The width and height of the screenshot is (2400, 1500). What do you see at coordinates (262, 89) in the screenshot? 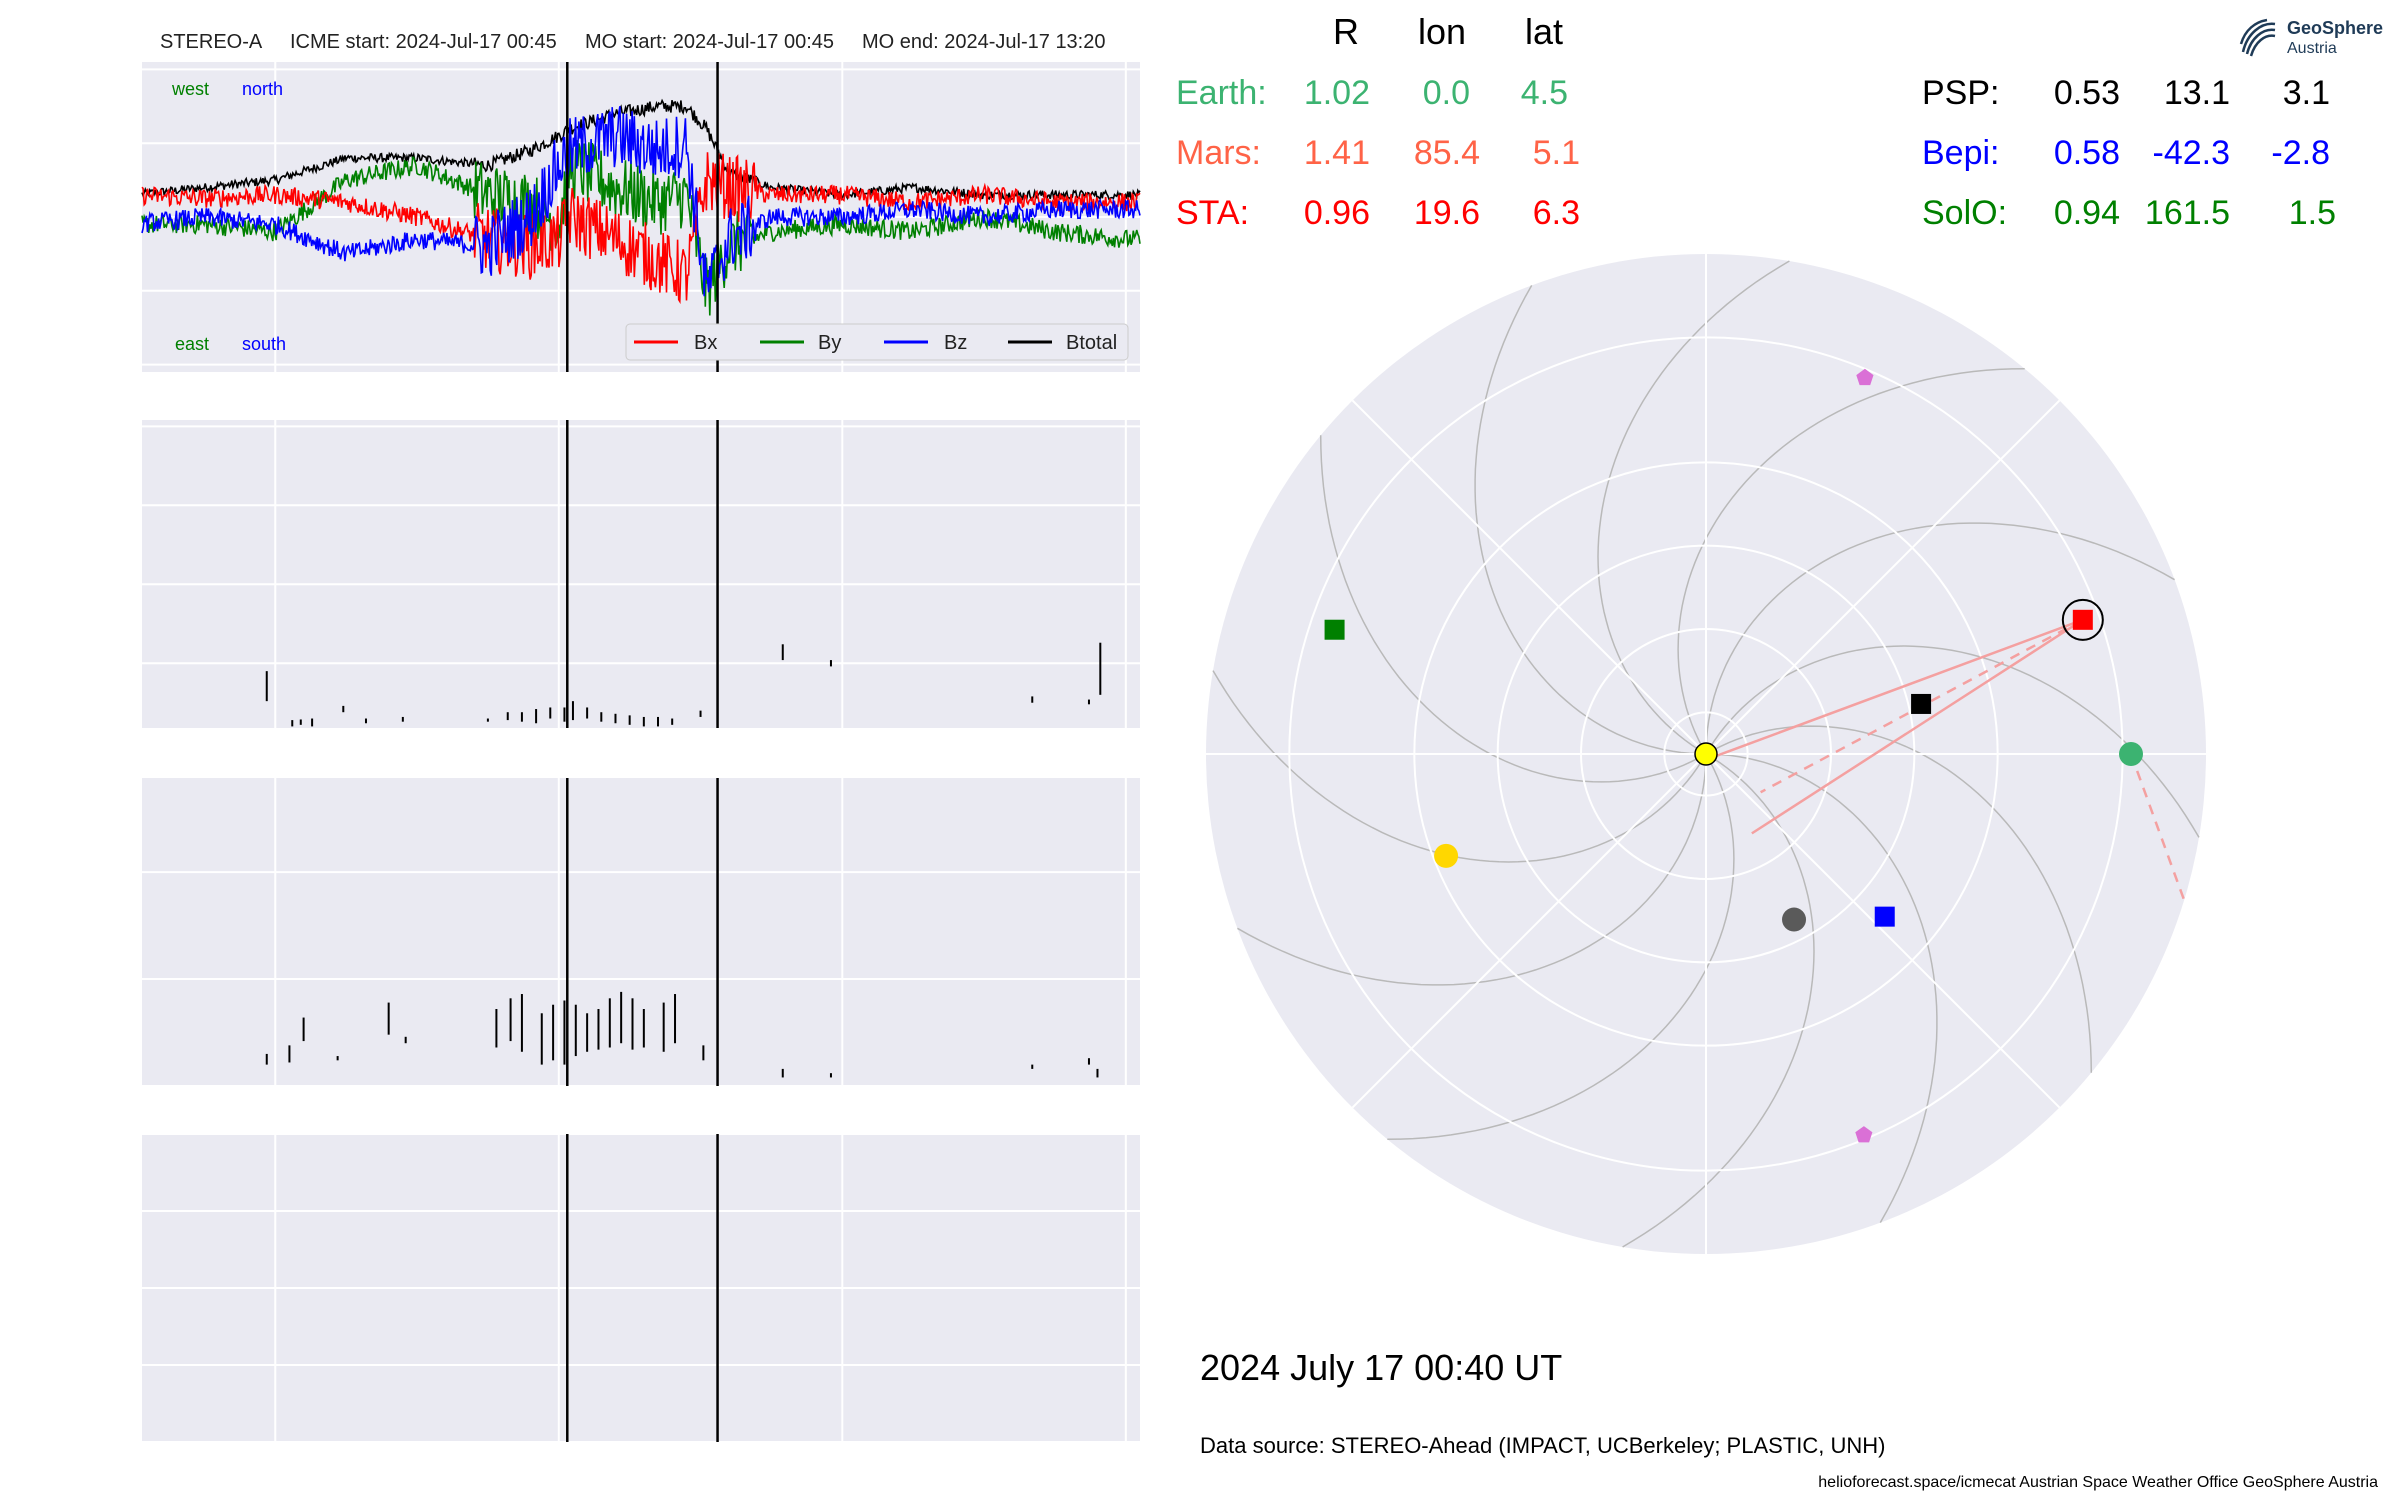
I see `label-north: north` at bounding box center [262, 89].